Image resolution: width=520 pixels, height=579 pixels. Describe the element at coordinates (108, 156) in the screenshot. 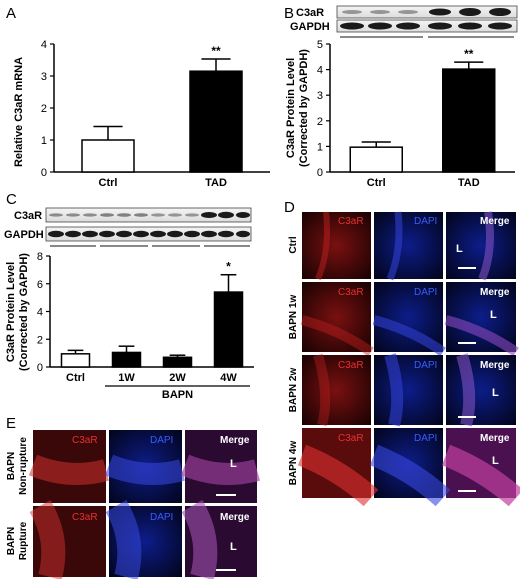

I see `bar-a-ctrl` at that location.